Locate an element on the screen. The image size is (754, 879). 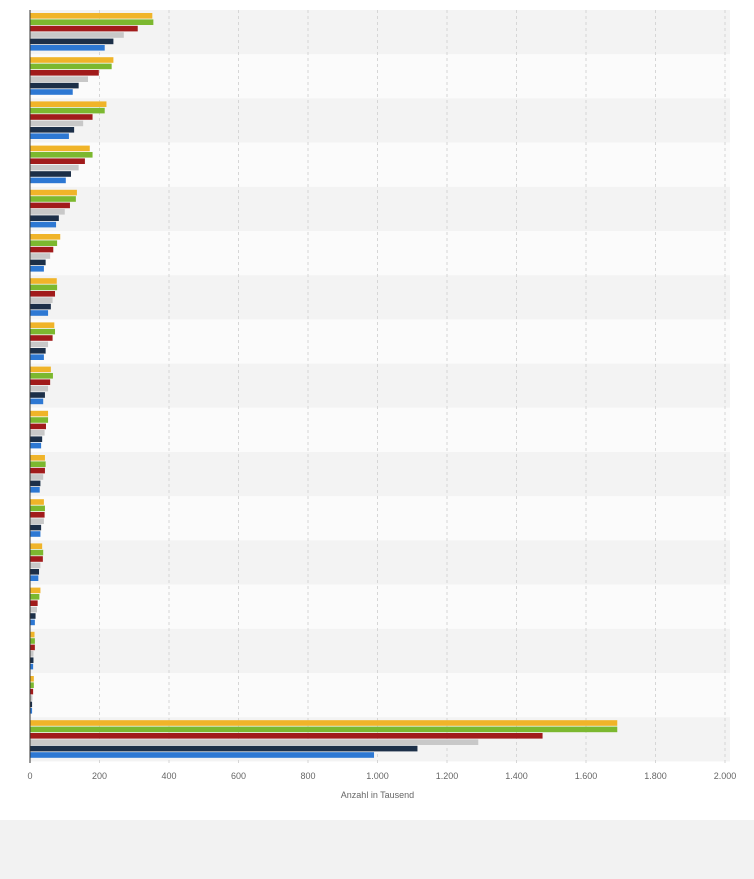
x-tick-label: 400 is located at coordinates (168, 776).